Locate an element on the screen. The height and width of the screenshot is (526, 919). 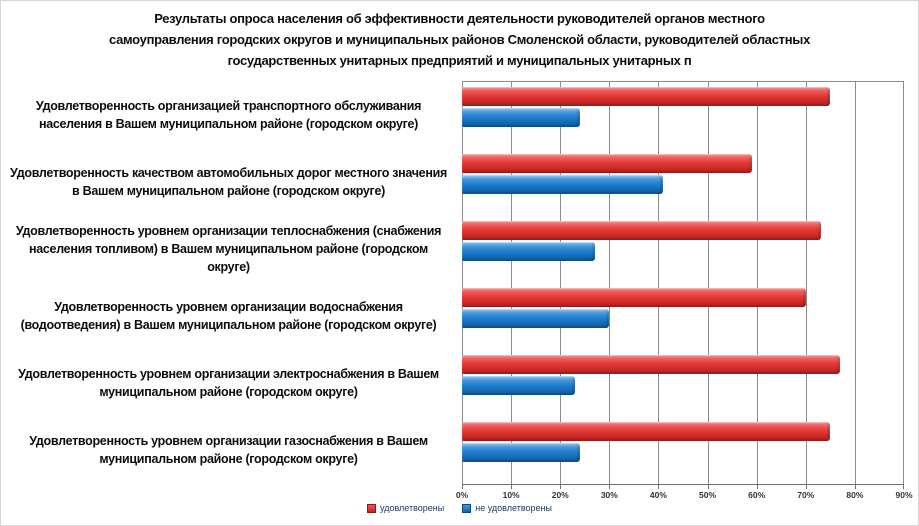
x-axis-label: 30% is located at coordinates (609, 495).